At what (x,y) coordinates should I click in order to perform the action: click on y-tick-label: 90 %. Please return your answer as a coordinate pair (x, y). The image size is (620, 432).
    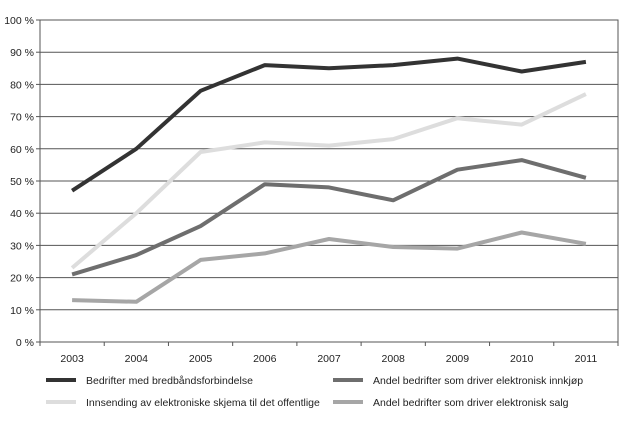
    Looking at the image, I should click on (22, 53).